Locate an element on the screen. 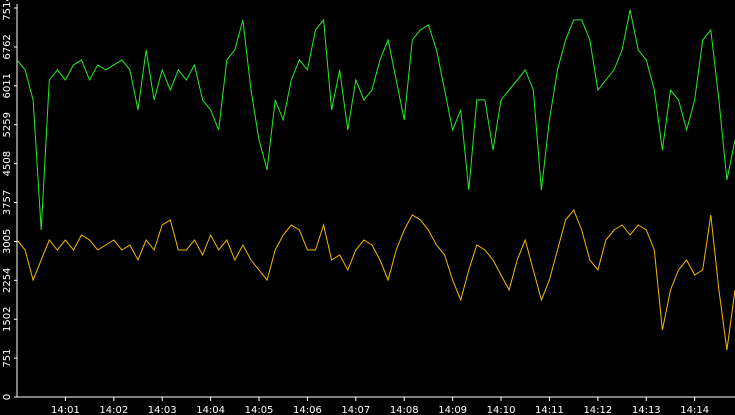  x-tick-label: 14:06 is located at coordinates (307, 410).